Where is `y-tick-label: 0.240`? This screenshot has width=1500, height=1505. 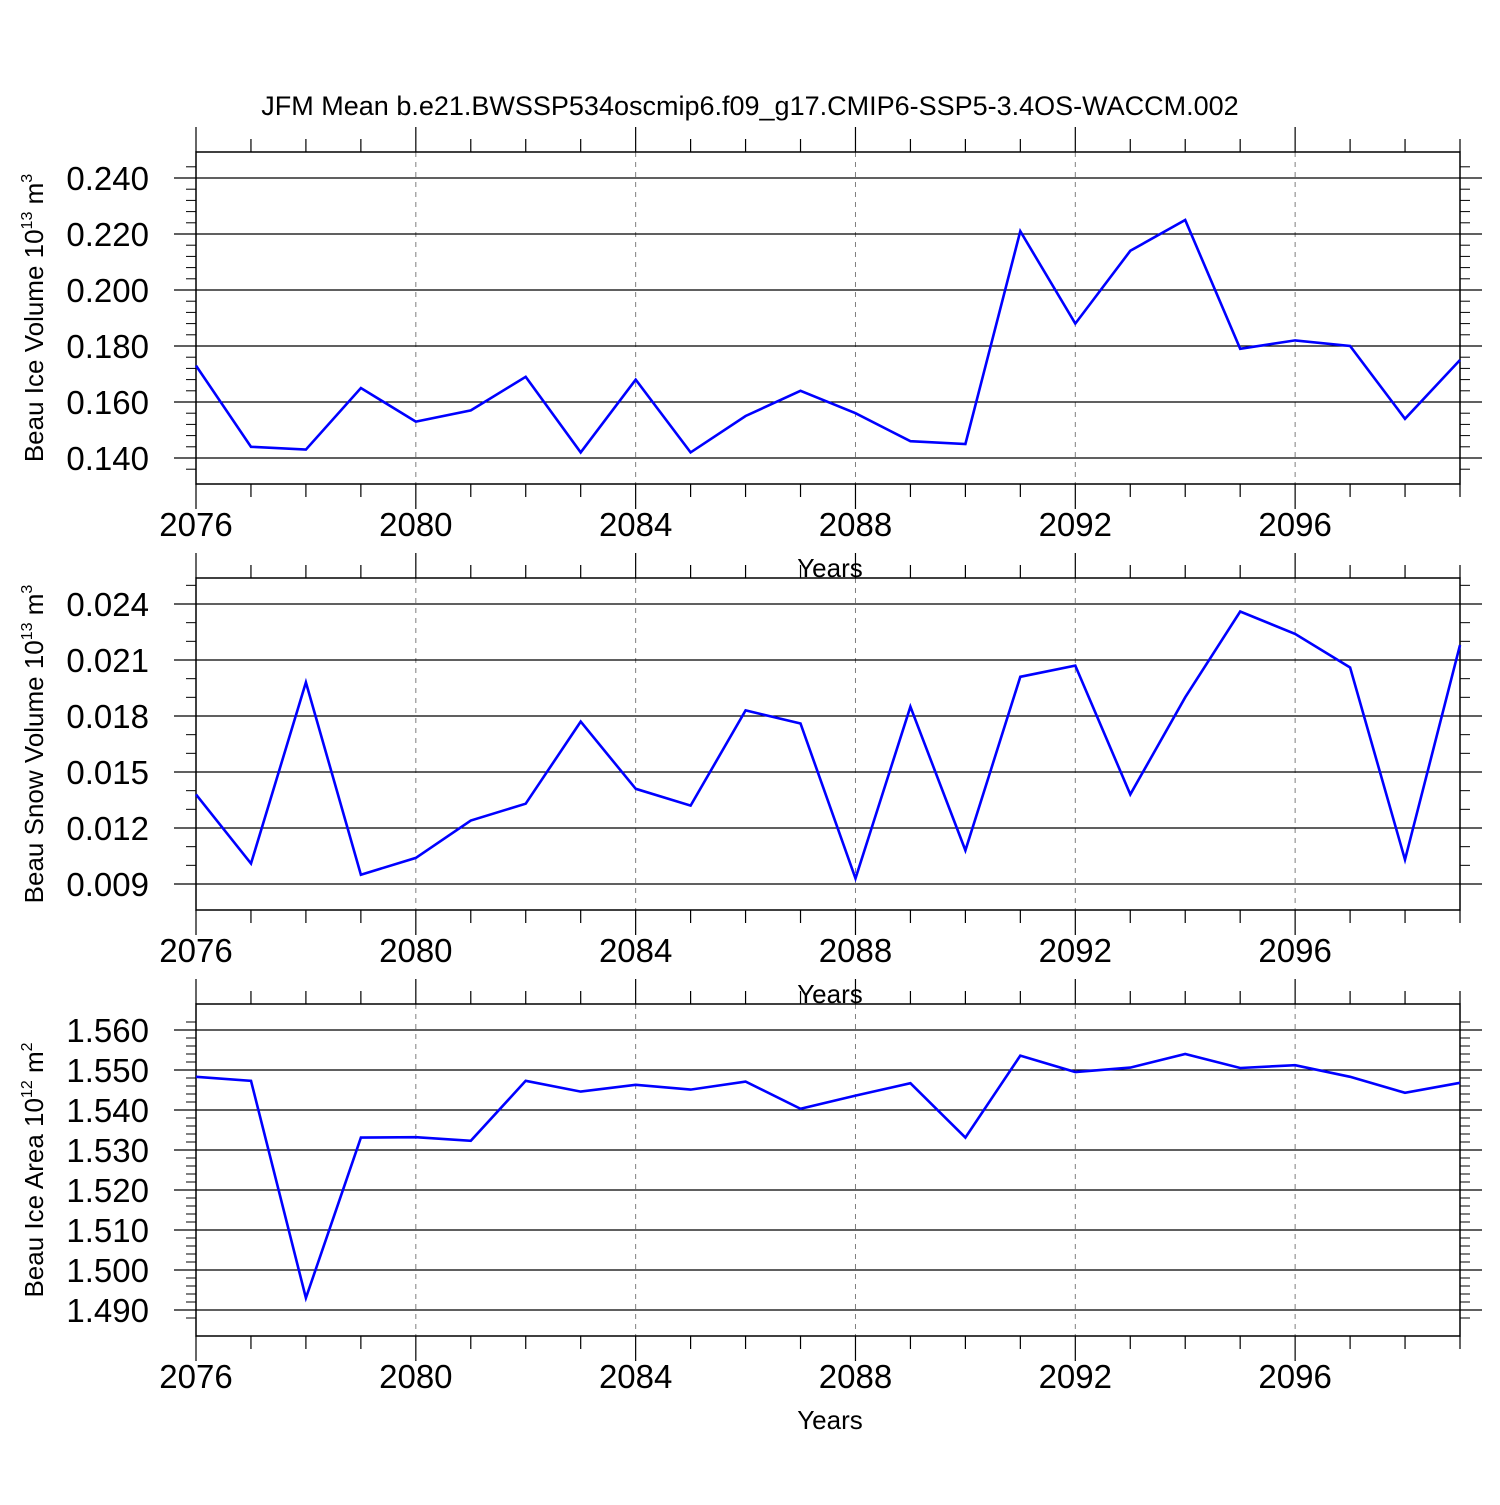
y-tick-label: 0.240 is located at coordinates (107, 178).